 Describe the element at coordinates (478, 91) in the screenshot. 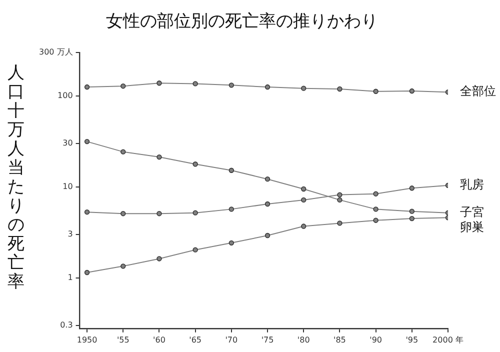

I see `series-label: 全部位` at that location.